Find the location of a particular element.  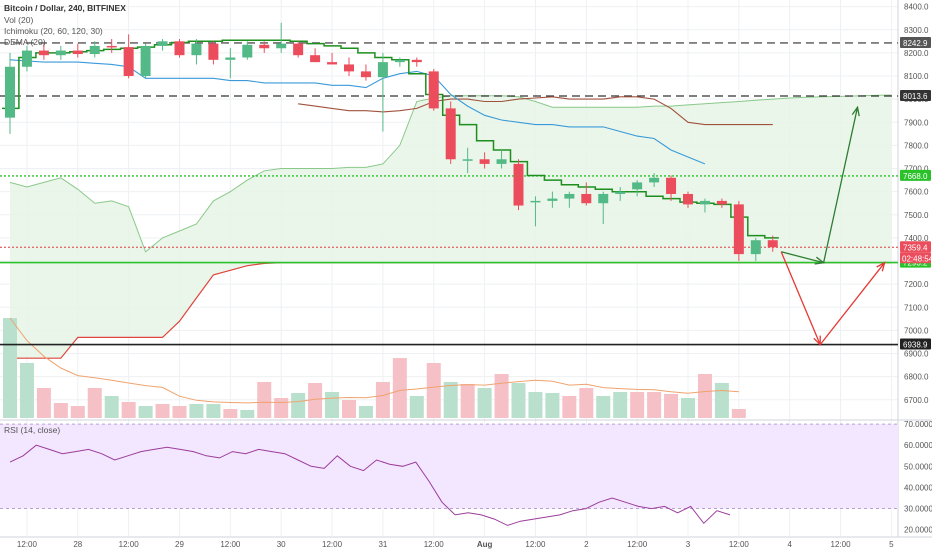

vol-legend: Vol (20) is located at coordinates (19, 20).